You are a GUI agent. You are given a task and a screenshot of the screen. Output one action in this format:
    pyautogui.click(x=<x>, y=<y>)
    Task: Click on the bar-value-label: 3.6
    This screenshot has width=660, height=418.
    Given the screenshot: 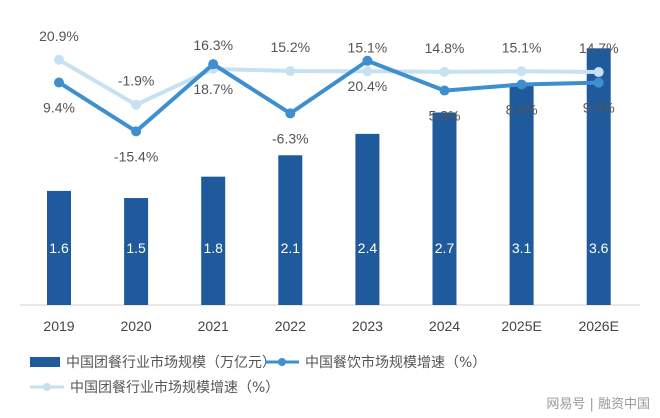 What is the action you would take?
    pyautogui.click(x=599, y=248)
    